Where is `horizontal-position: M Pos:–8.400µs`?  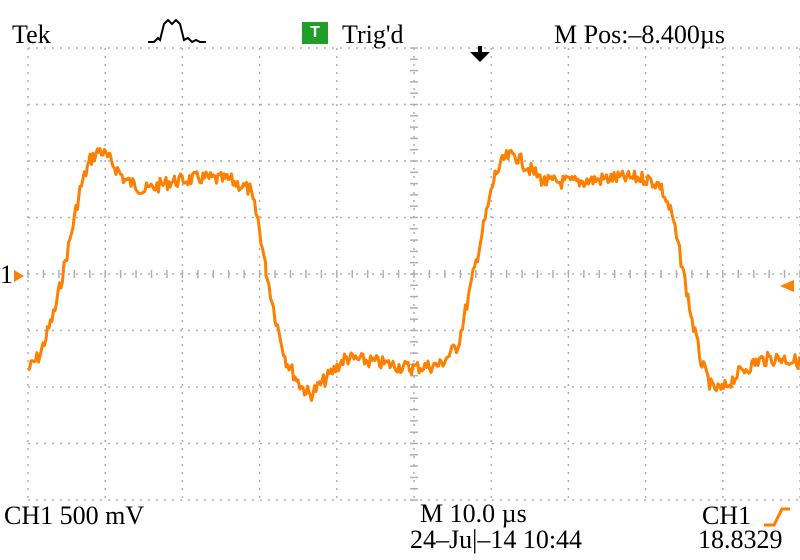 horizontal-position: M Pos:–8.400µs is located at coordinates (640, 34).